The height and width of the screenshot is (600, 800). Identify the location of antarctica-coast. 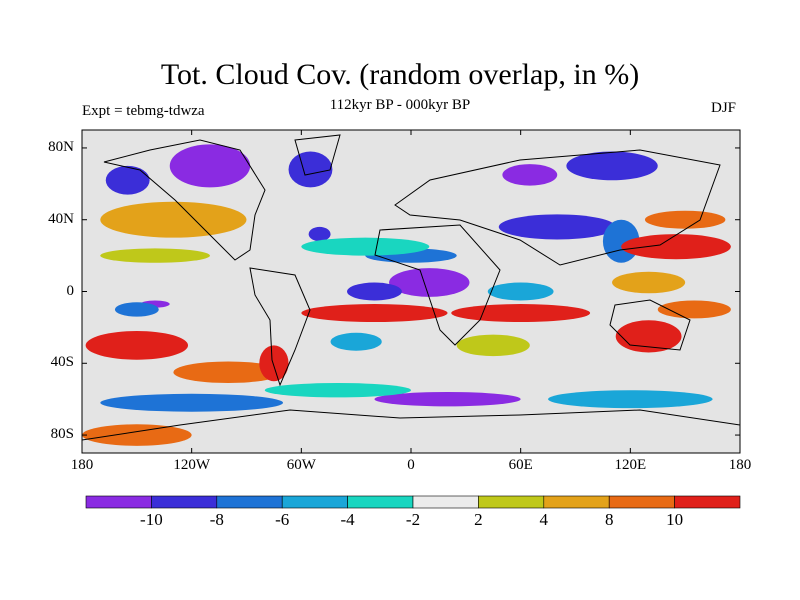
(411, 425).